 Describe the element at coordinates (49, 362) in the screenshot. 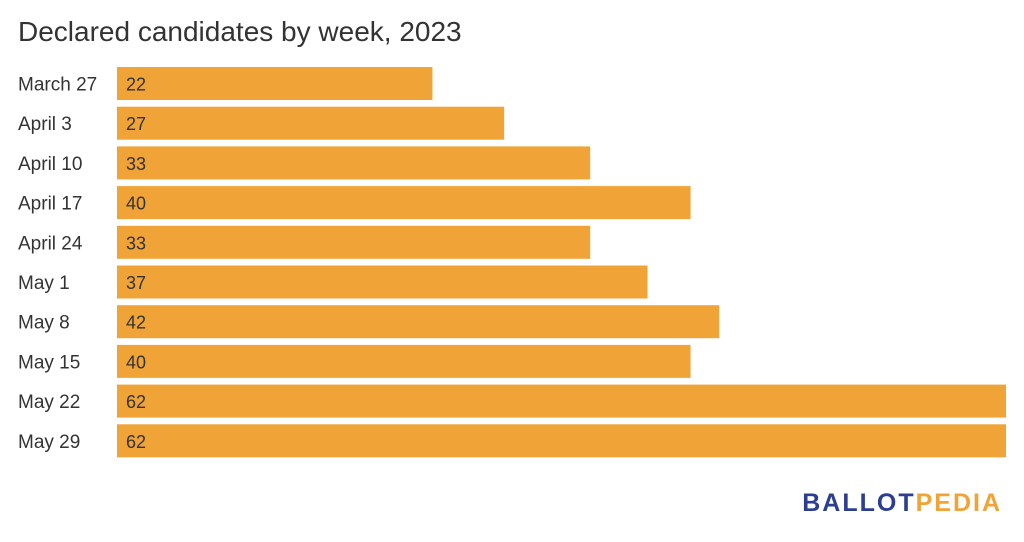

I see `category-label: May 15` at that location.